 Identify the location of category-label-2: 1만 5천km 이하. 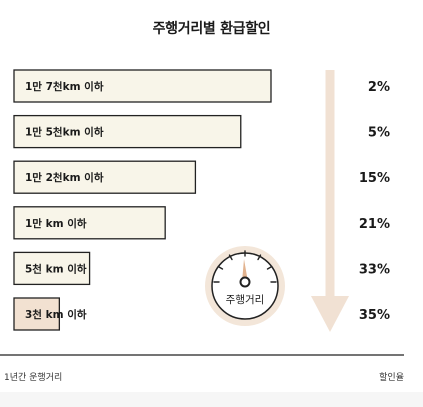
(64, 132).